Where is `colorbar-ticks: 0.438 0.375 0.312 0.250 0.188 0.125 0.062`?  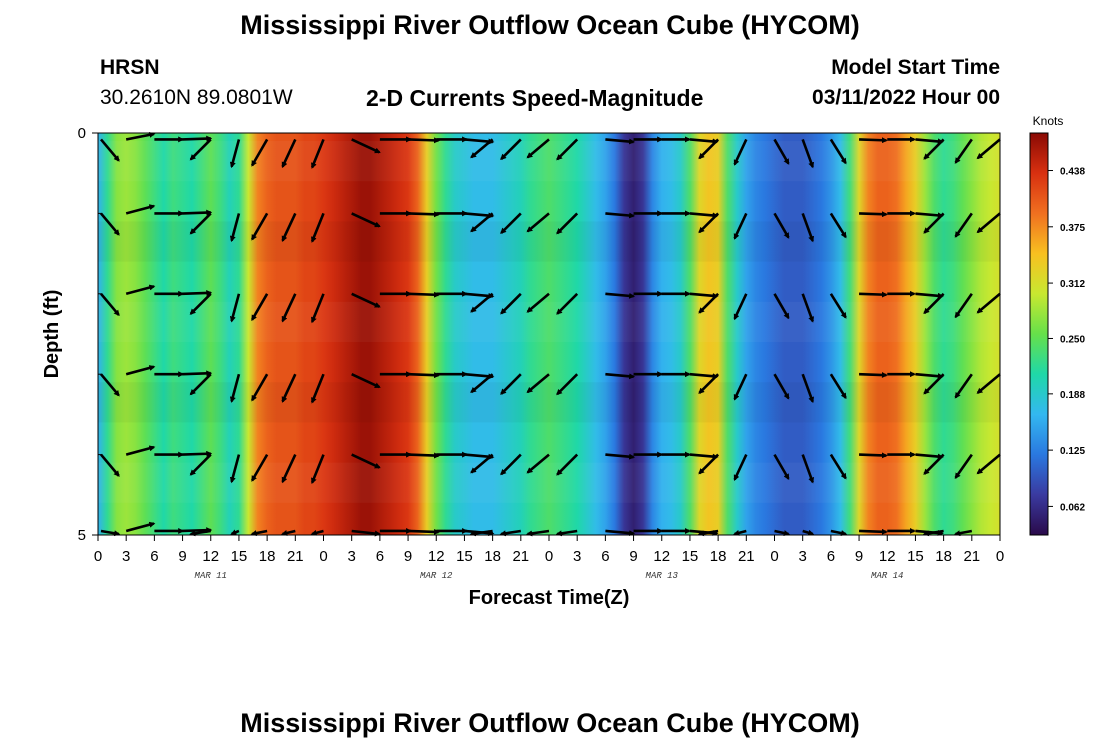
colorbar-ticks: 0.438 0.375 0.312 0.250 0.188 0.125 0.062 is located at coordinates (1066, 340).